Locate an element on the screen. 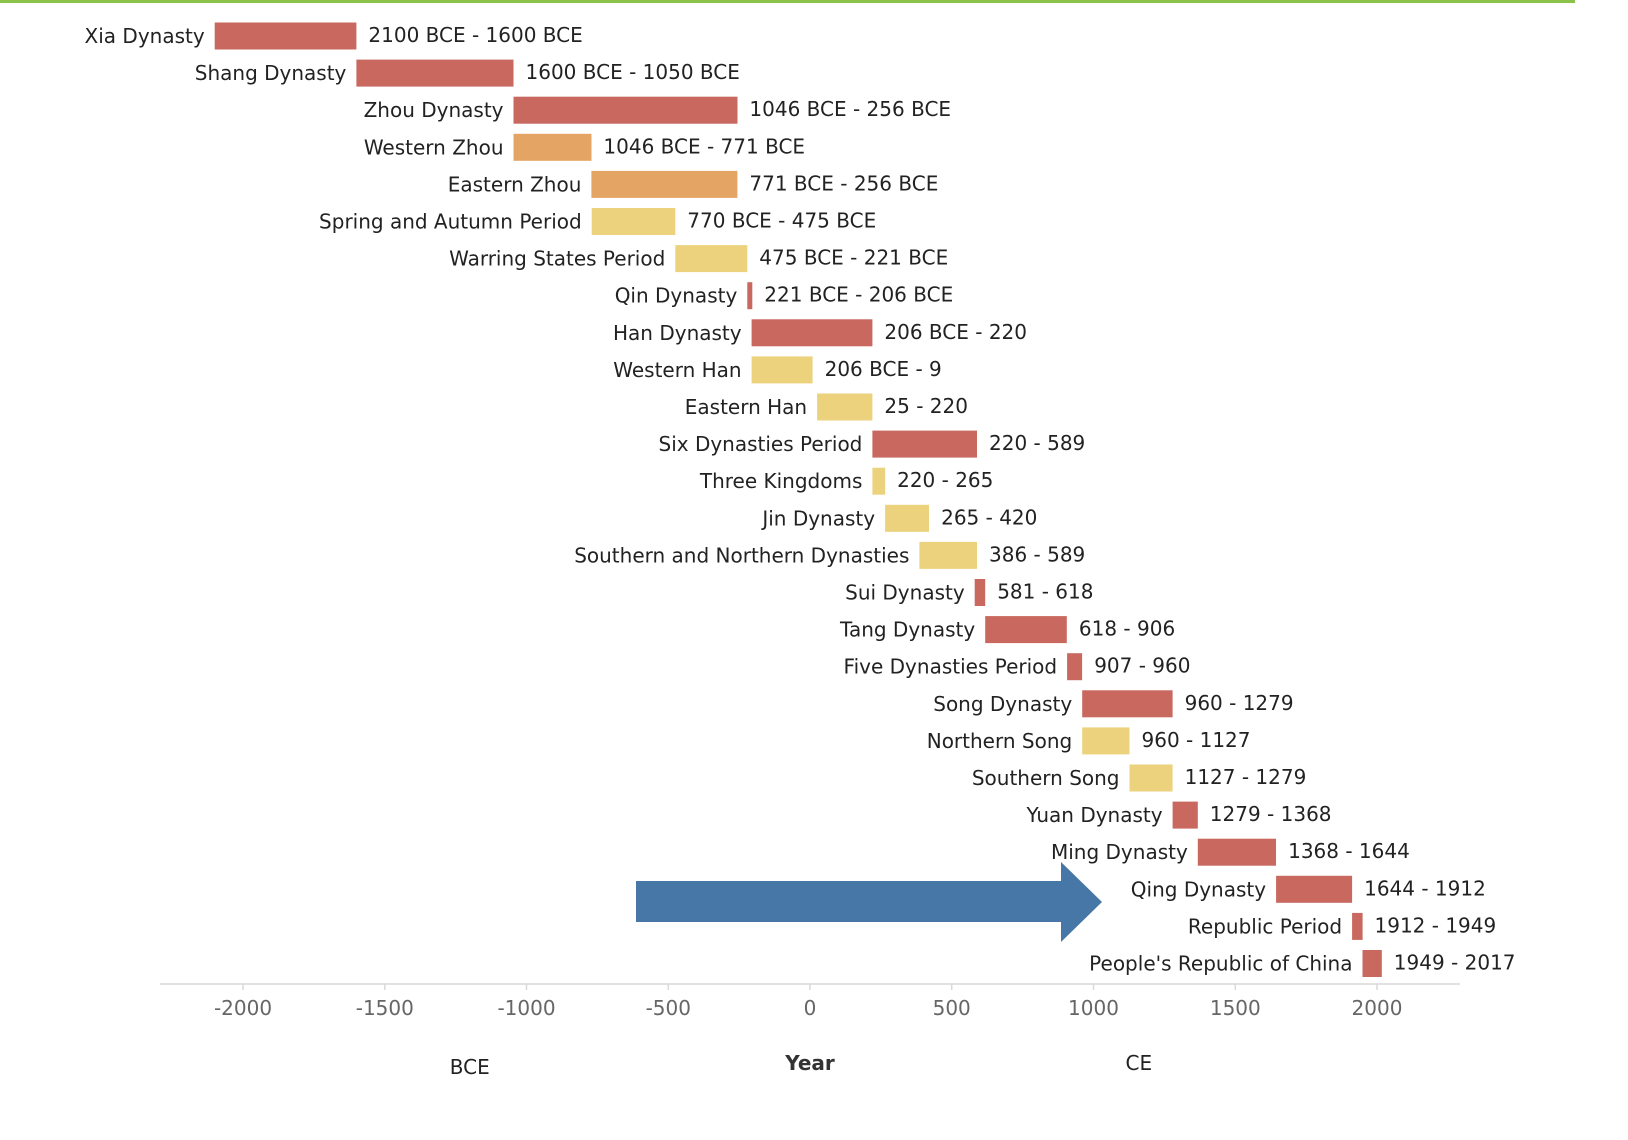 This screenshot has height=1140, width=1628. bar-jin-dynasty is located at coordinates (907, 518).